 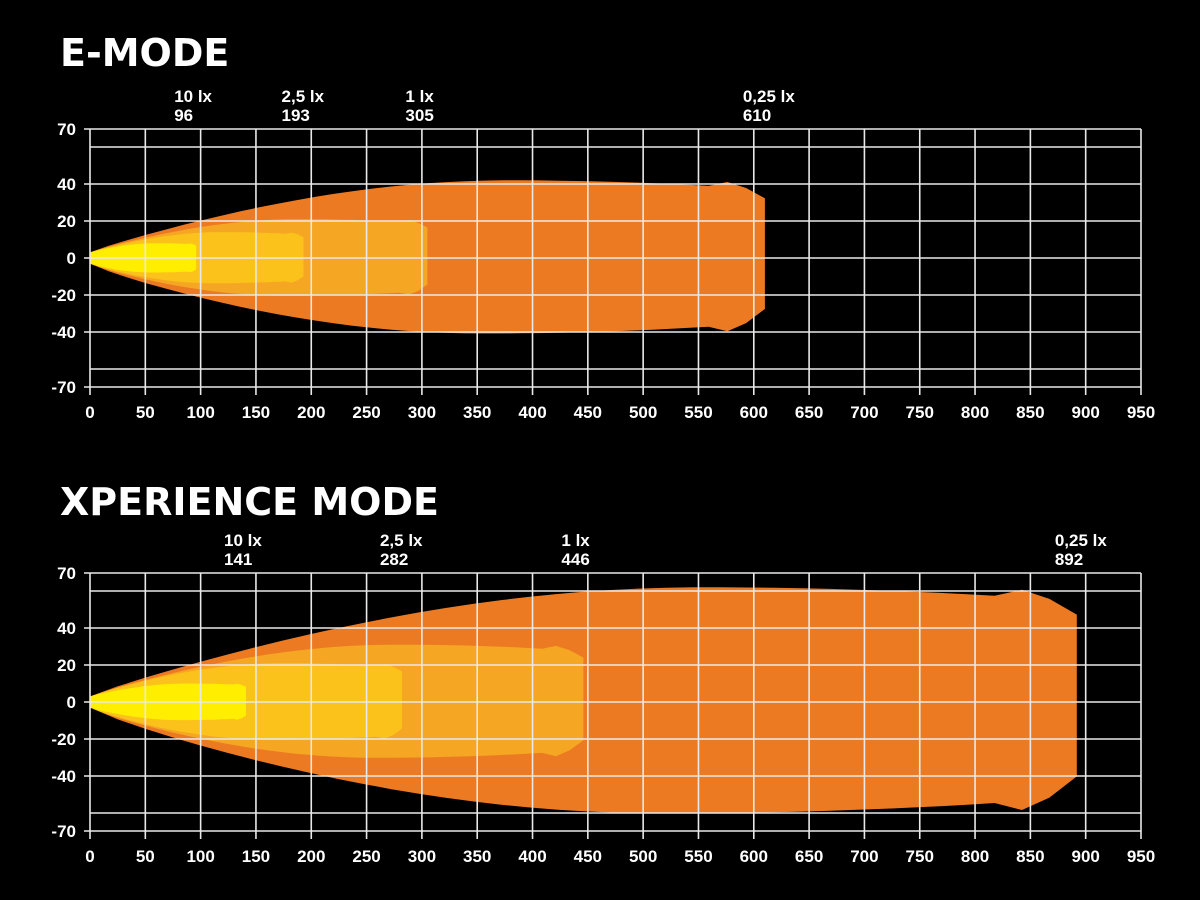 I want to click on lux-marker-distance: 305, so click(x=419, y=115).